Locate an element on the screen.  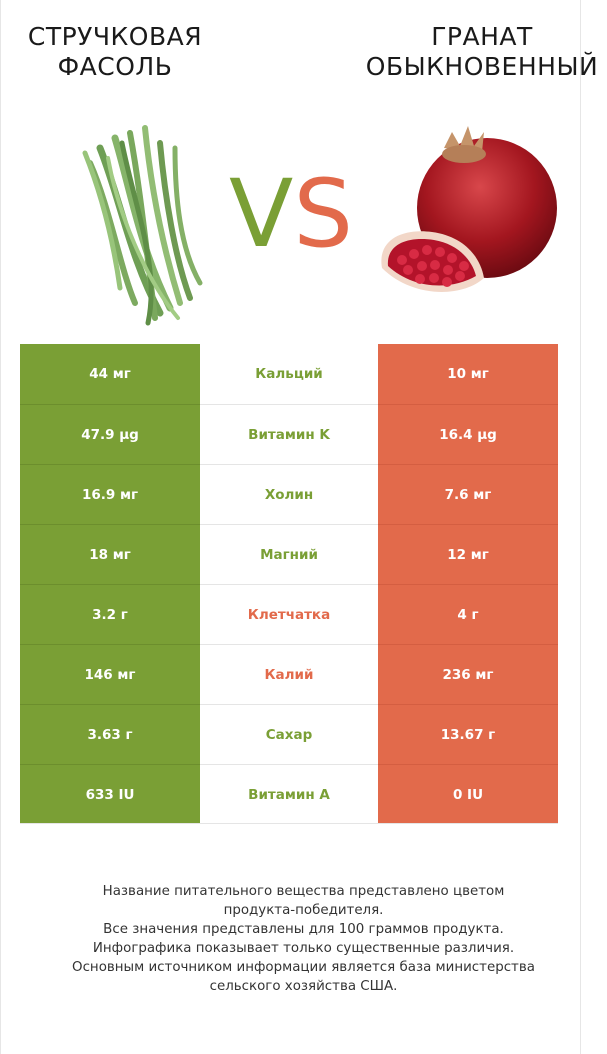
nutrient-name: Клетчатка is located at coordinates (289, 614).